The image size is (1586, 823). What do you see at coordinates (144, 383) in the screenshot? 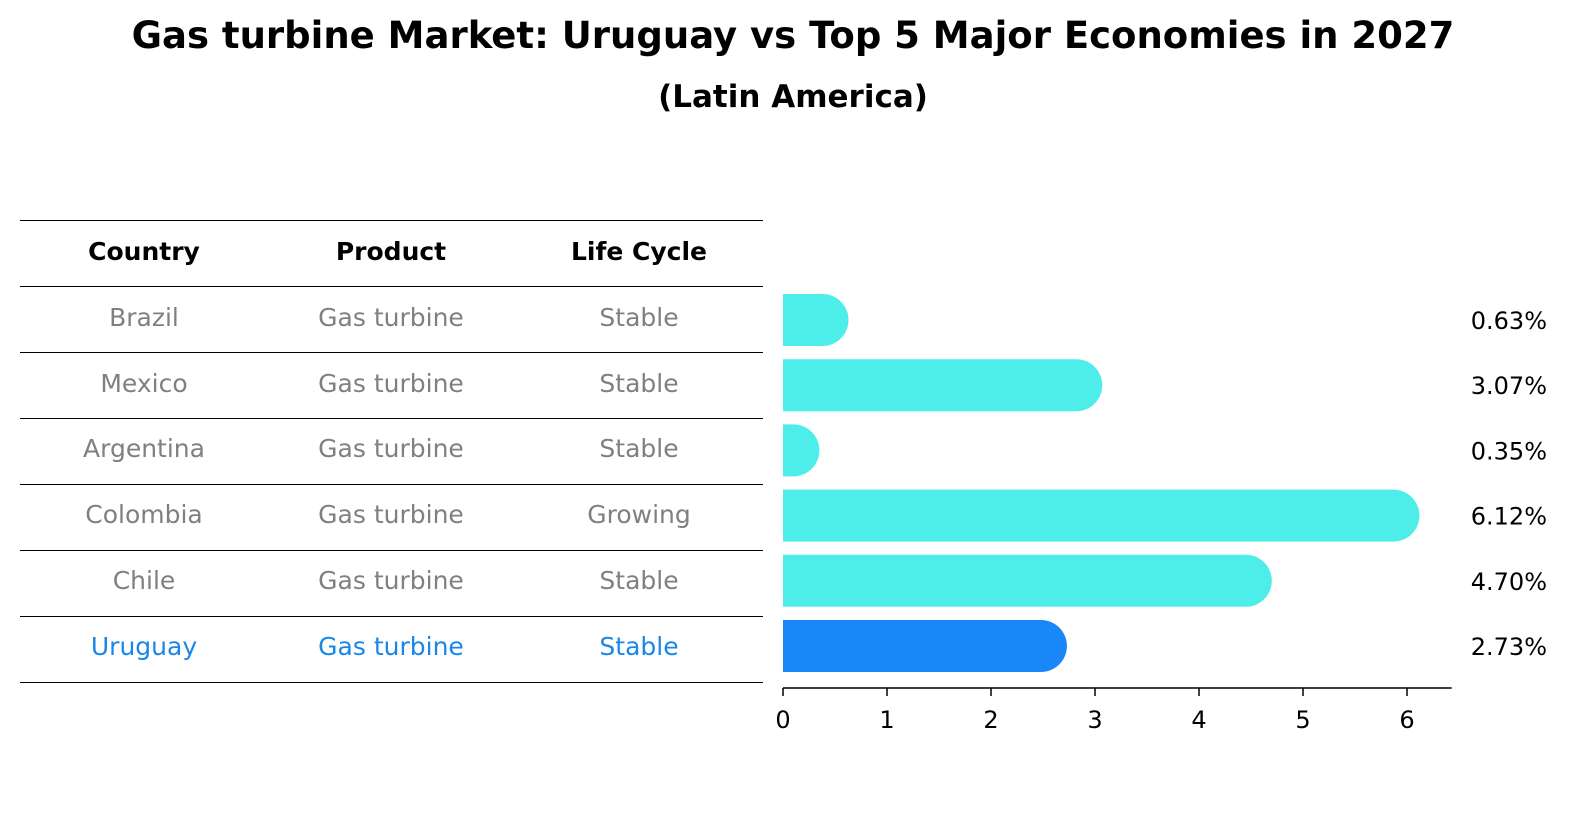
I see `cell-country: Mexico` at bounding box center [144, 383].